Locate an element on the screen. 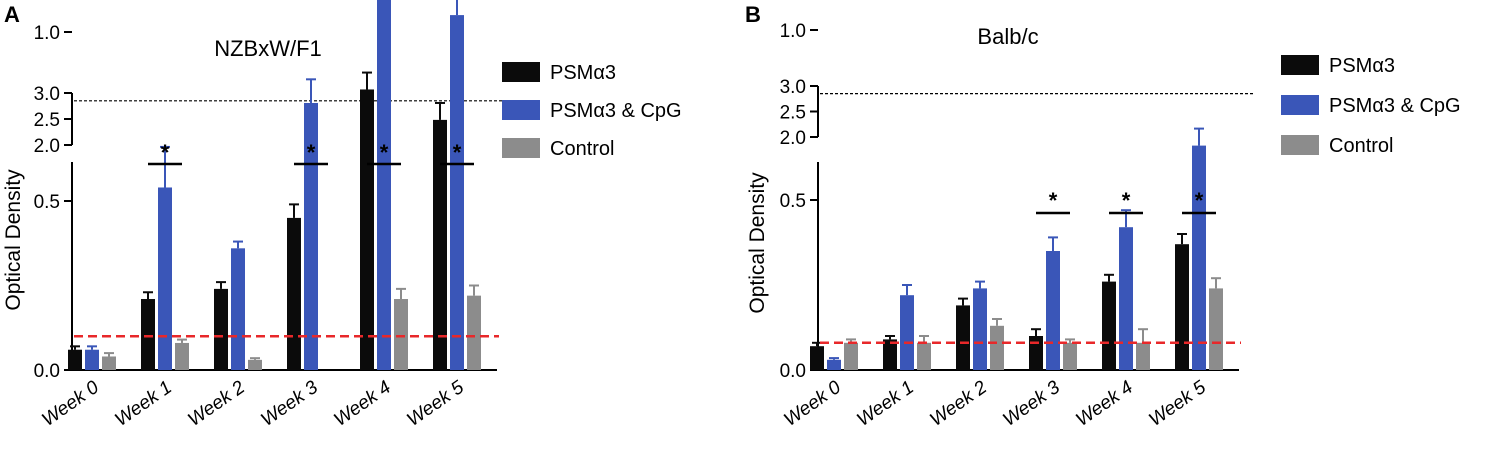 The width and height of the screenshot is (1485, 453). panel-letter: B is located at coordinates (753, 14).